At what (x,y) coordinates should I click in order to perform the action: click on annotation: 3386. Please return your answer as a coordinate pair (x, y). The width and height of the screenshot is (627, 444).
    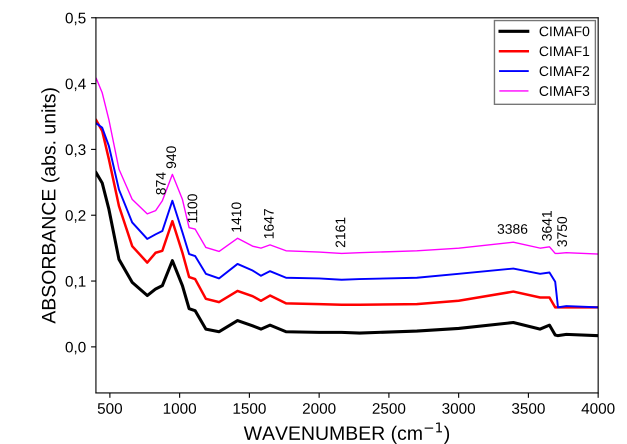
    Looking at the image, I should click on (513, 229).